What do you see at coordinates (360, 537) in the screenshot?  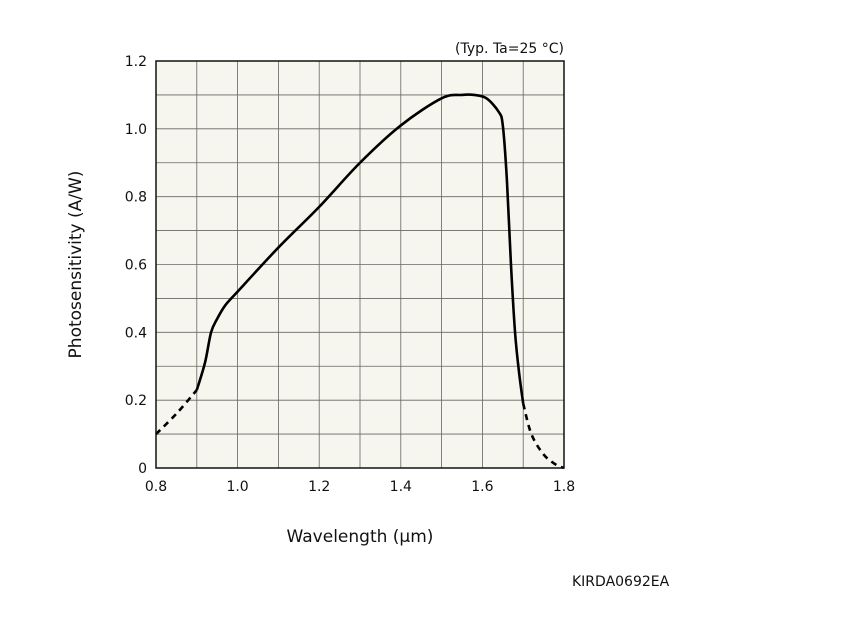 I see `x-axis-label: Wavelength (µm)` at bounding box center [360, 537].